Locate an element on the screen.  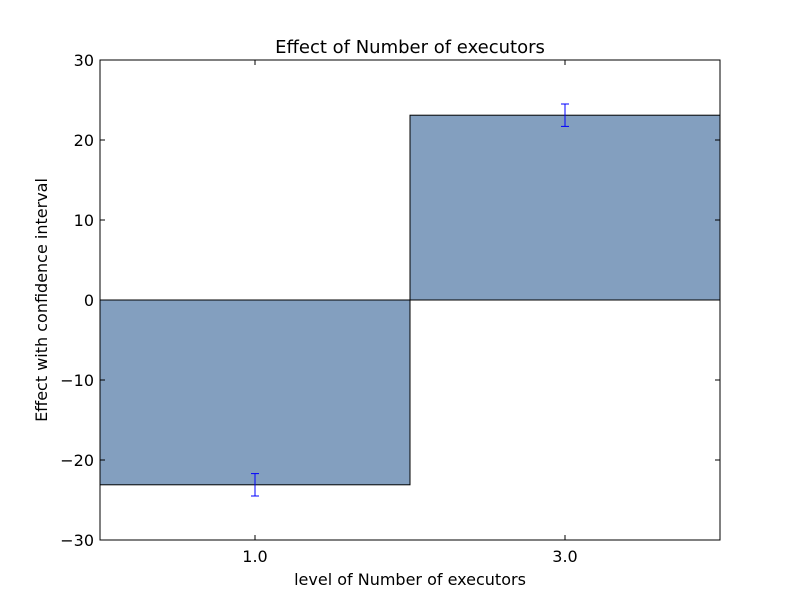
y-tick-label: −30 is located at coordinates (77, 540).